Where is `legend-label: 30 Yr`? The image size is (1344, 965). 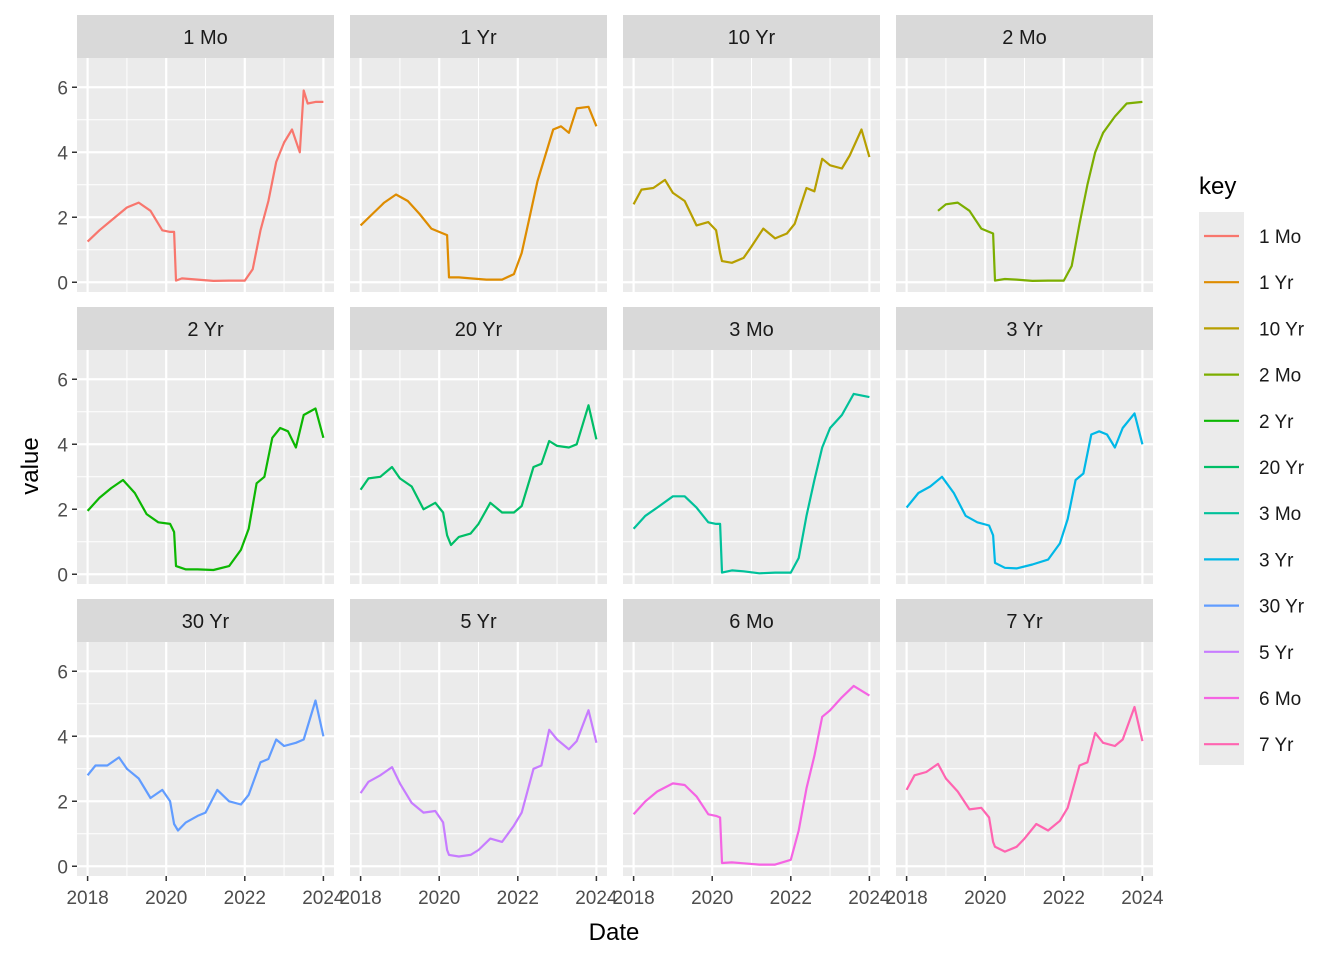
legend-label: 30 Yr is located at coordinates (1282, 607).